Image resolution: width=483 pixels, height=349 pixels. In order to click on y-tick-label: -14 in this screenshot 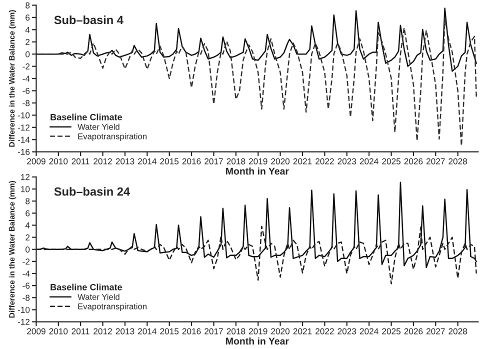, I will do `click(24, 139)`.